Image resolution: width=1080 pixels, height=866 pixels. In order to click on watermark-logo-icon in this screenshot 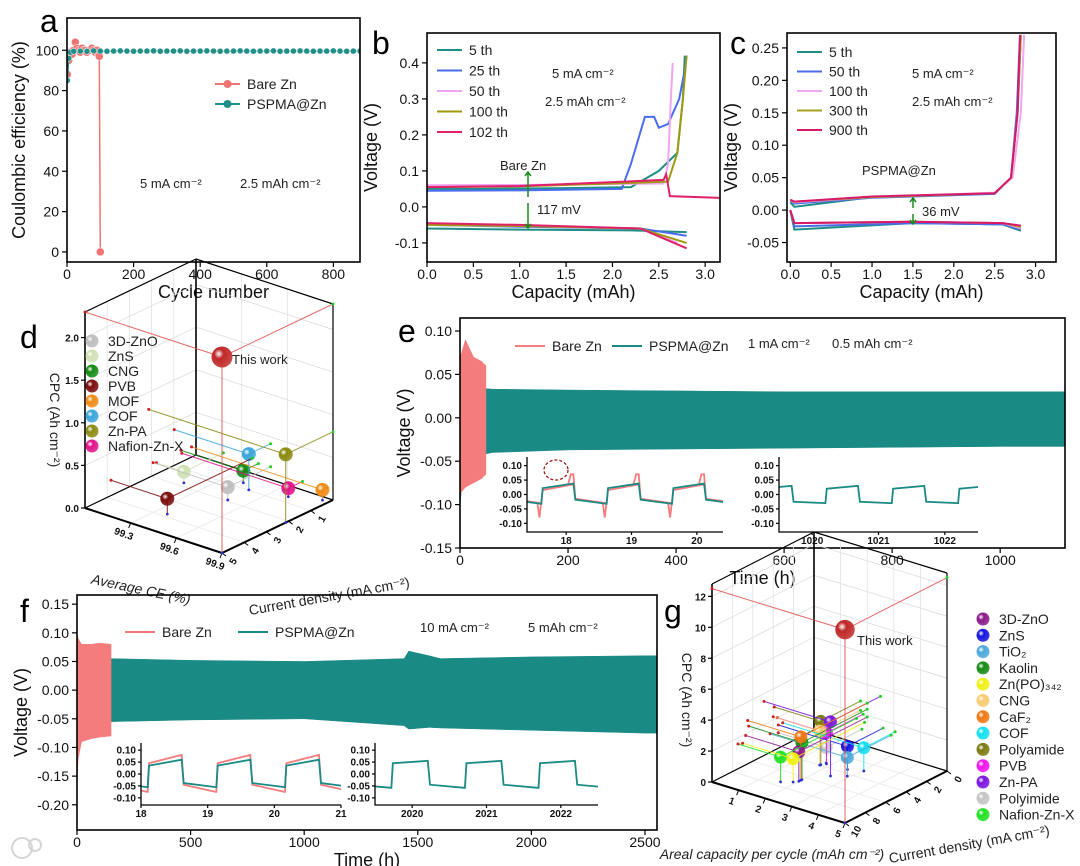, I will do `click(22, 848)`.